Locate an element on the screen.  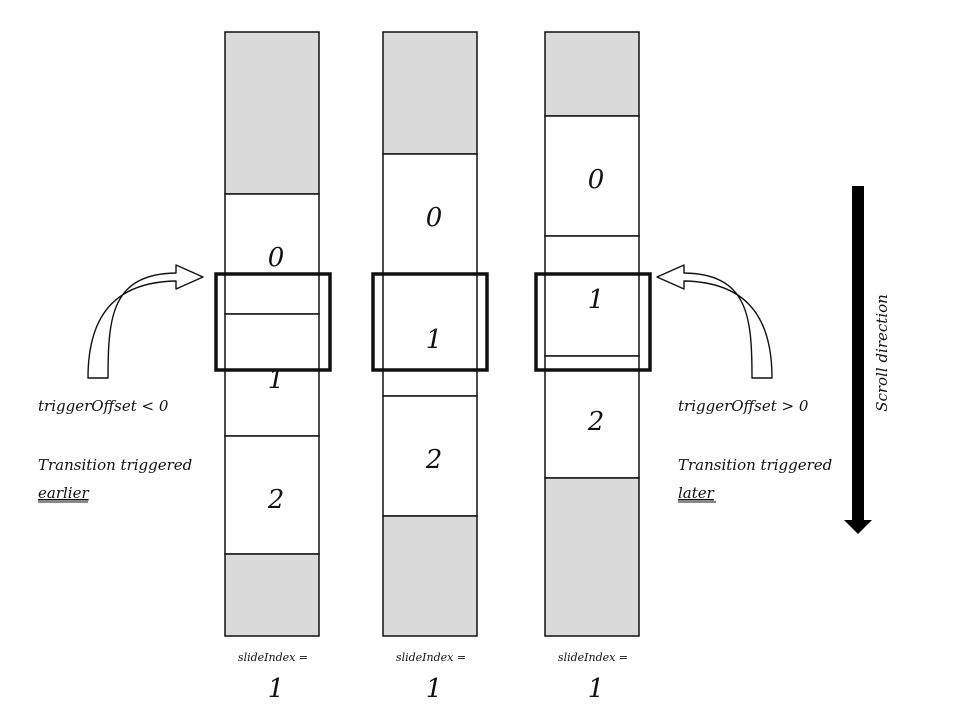
column-3-slide-1-label: 1 is located at coordinates (596, 300).